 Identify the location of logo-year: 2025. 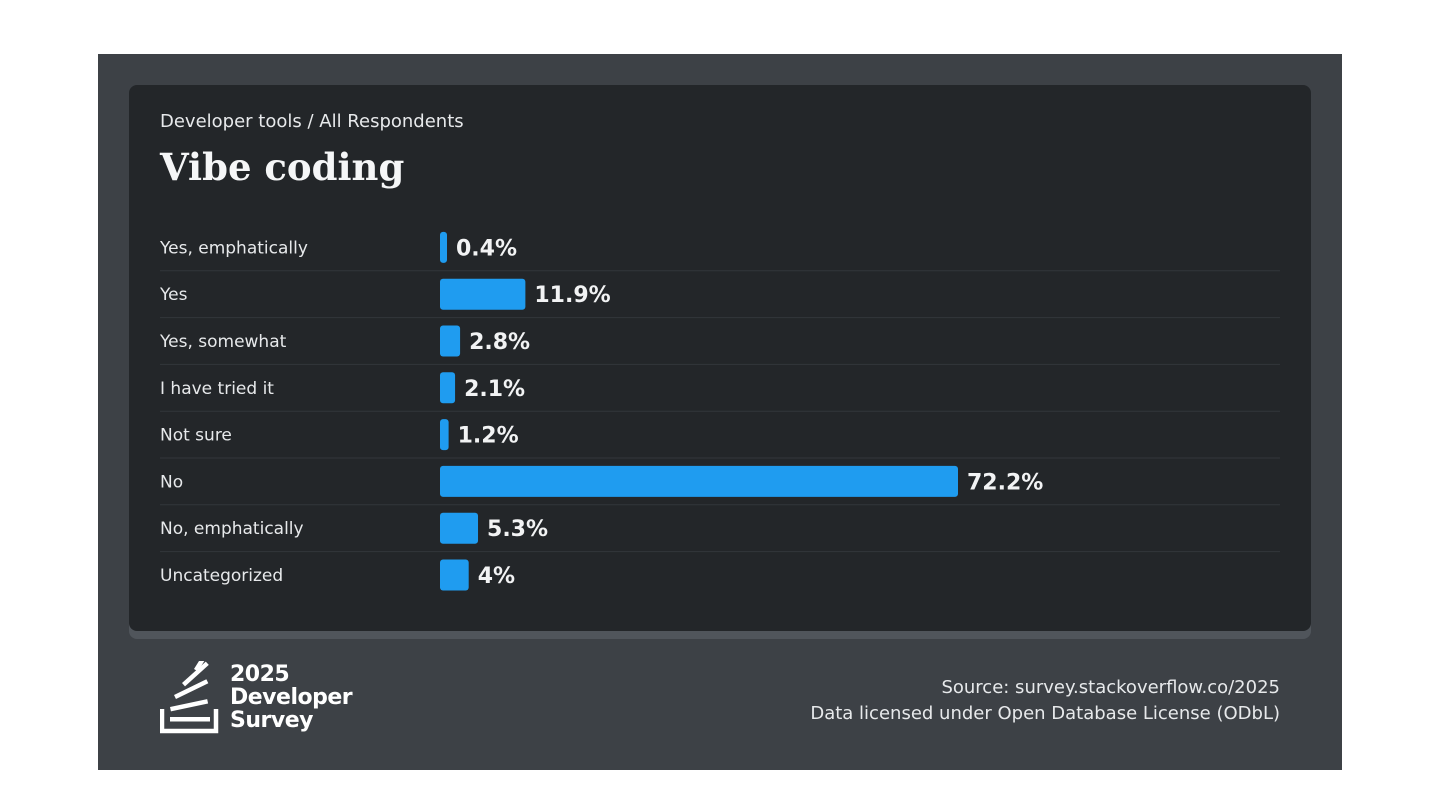
(260, 674).